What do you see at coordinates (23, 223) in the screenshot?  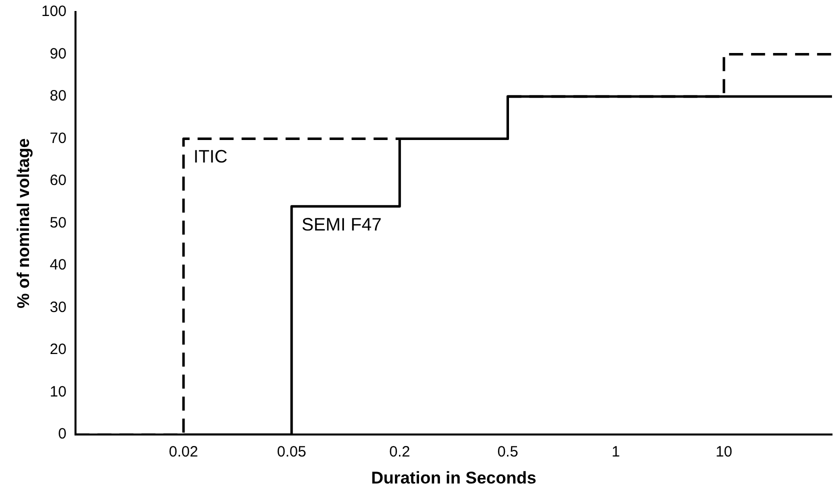 I see `y-axis-title: % of nominal voltage` at bounding box center [23, 223].